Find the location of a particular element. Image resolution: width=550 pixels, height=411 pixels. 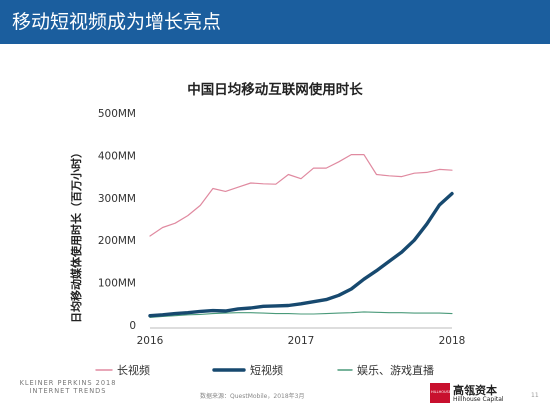

x-tick-label: 2018 is located at coordinates (452, 341).